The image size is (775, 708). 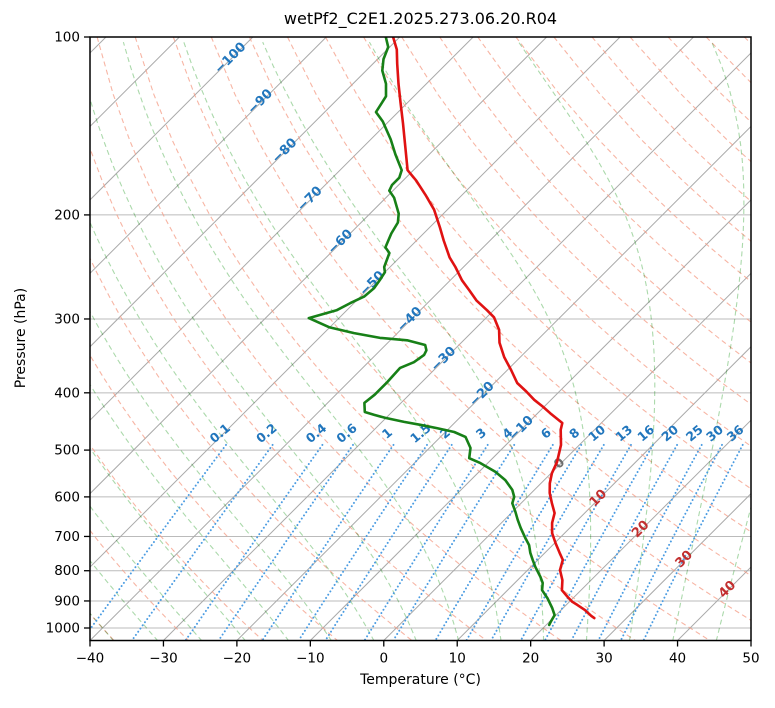 I want to click on y-tick-label: 900, so click(x=67, y=601).